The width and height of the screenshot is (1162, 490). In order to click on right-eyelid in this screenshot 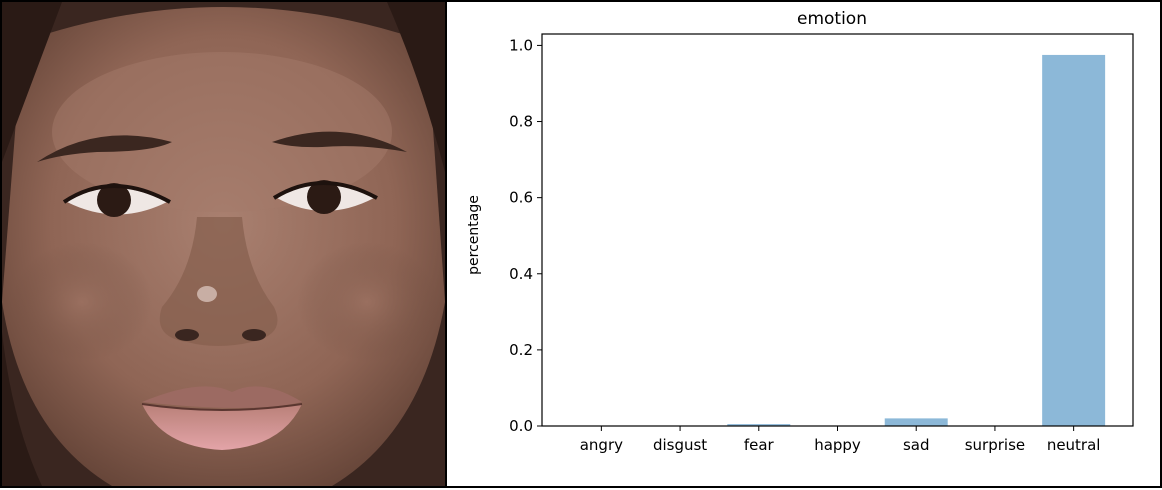, I will do `click(325, 190)`.